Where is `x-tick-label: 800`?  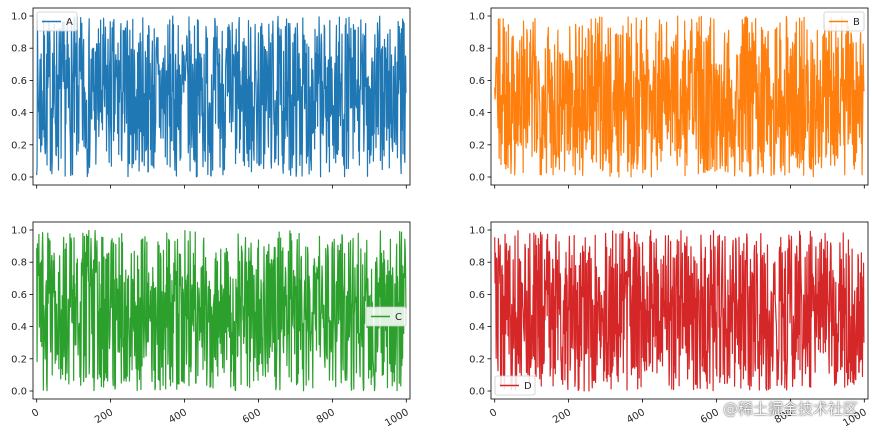
x-tick-label: 800 is located at coordinates (326, 416).